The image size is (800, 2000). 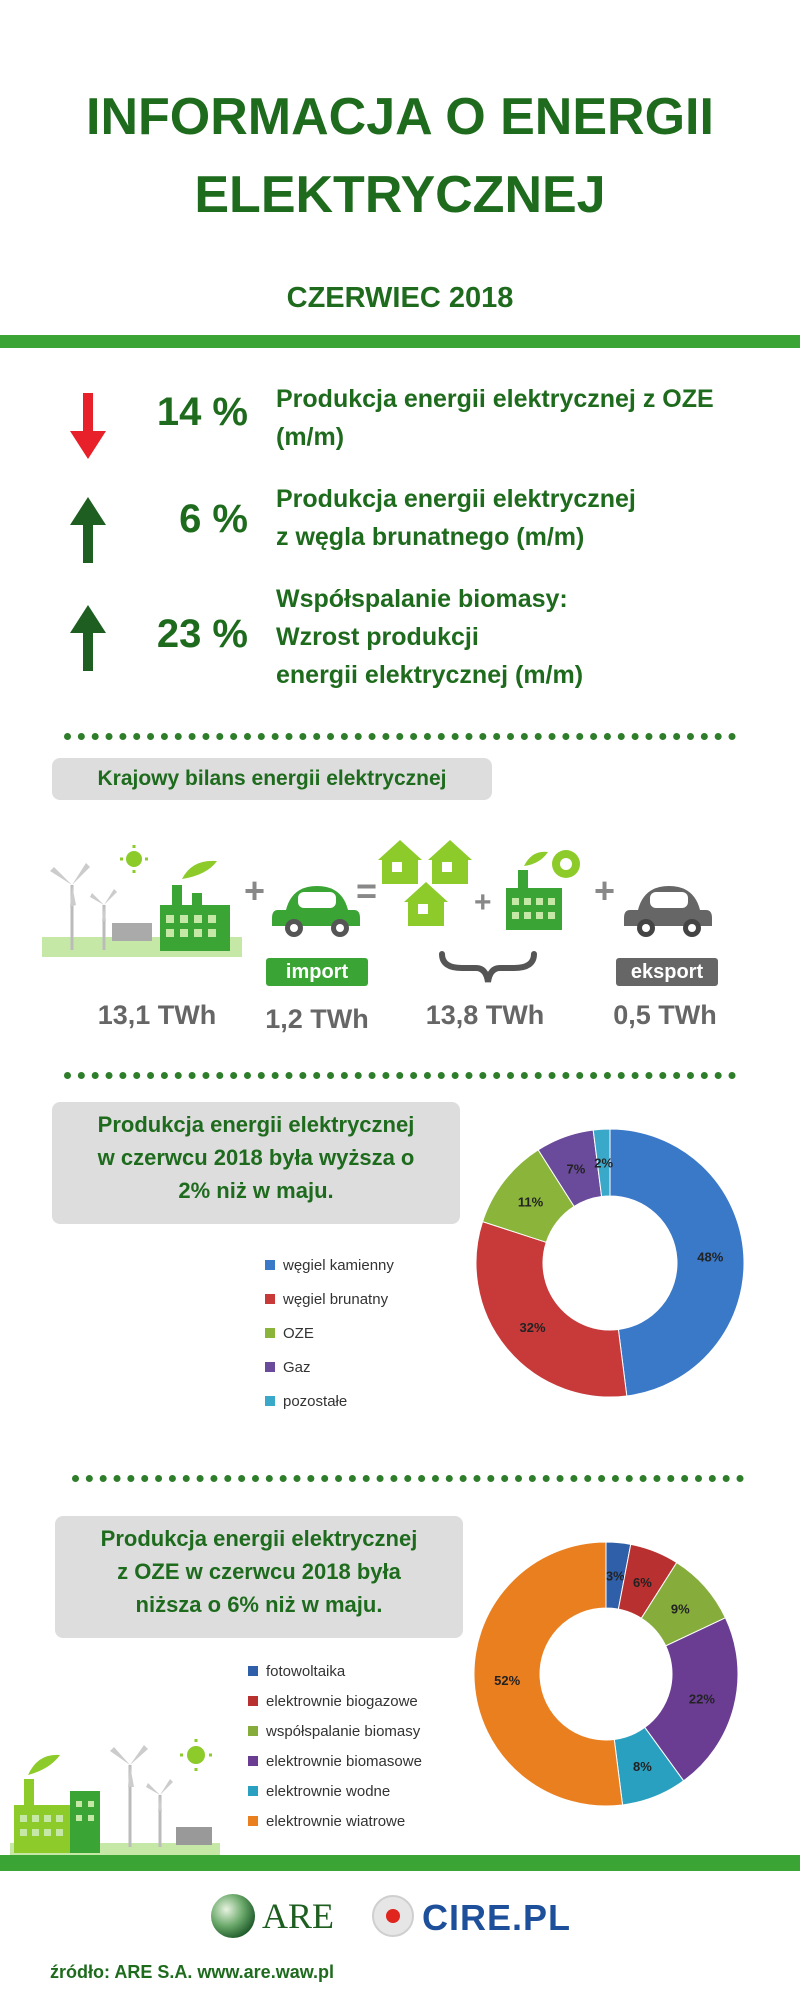 What do you see at coordinates (606, 1674) in the screenshot?
I see `donut-chart-oze: 3% 6% 9% 22% 8% 52%` at bounding box center [606, 1674].